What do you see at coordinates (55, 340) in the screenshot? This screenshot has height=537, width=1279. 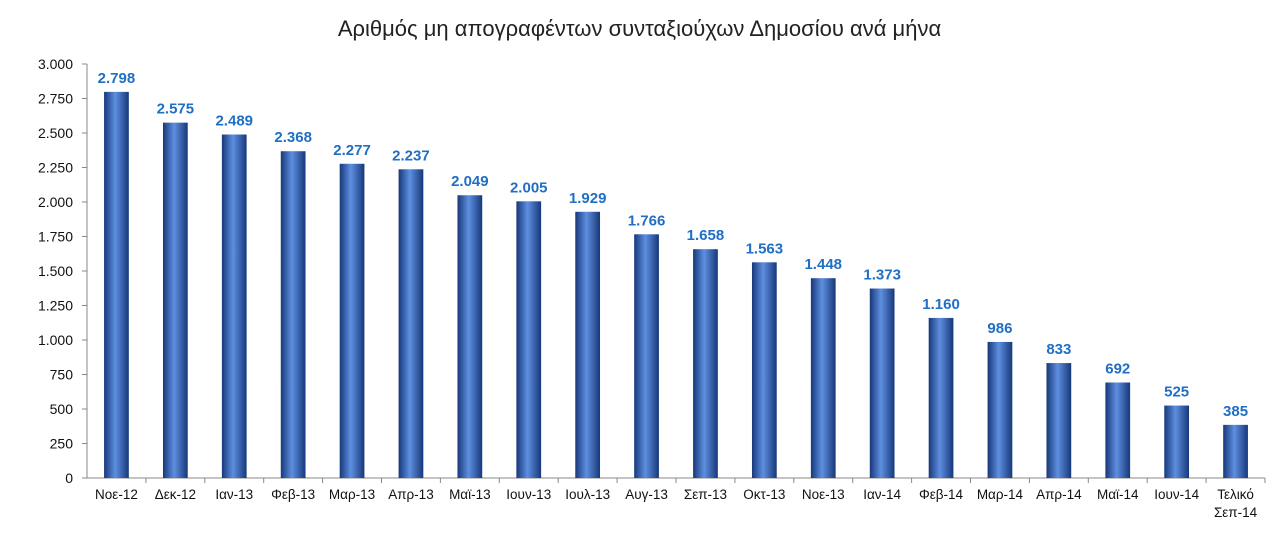 I see `y-tick-label: 1.000` at bounding box center [55, 340].